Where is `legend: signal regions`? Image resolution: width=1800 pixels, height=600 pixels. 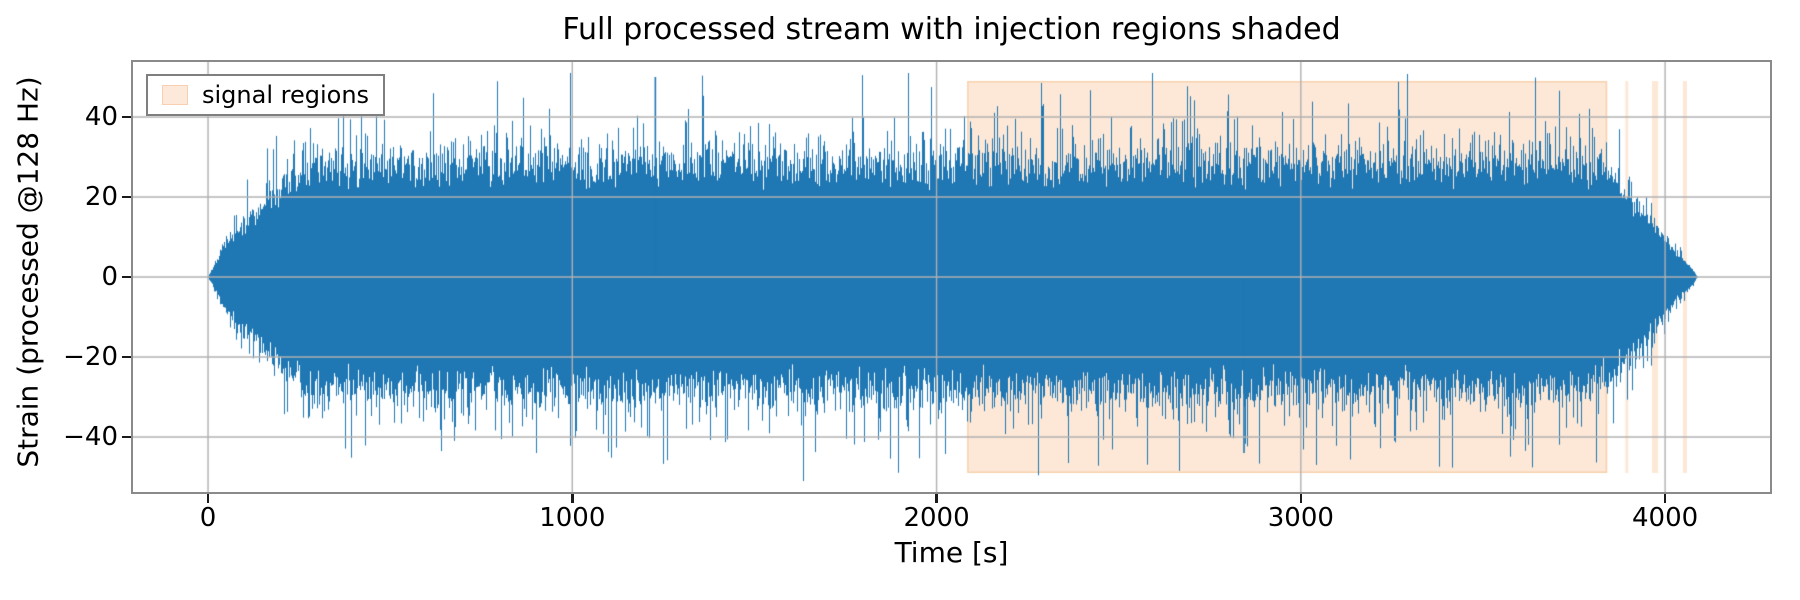
legend: signal regions is located at coordinates (266, 95).